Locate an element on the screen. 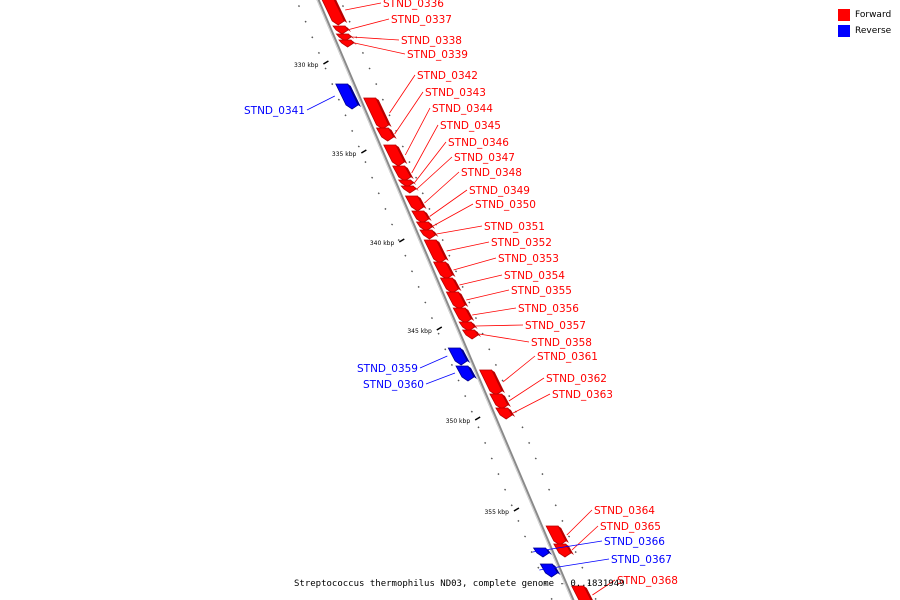  scale-label: 345 kbp is located at coordinates (419, 331).